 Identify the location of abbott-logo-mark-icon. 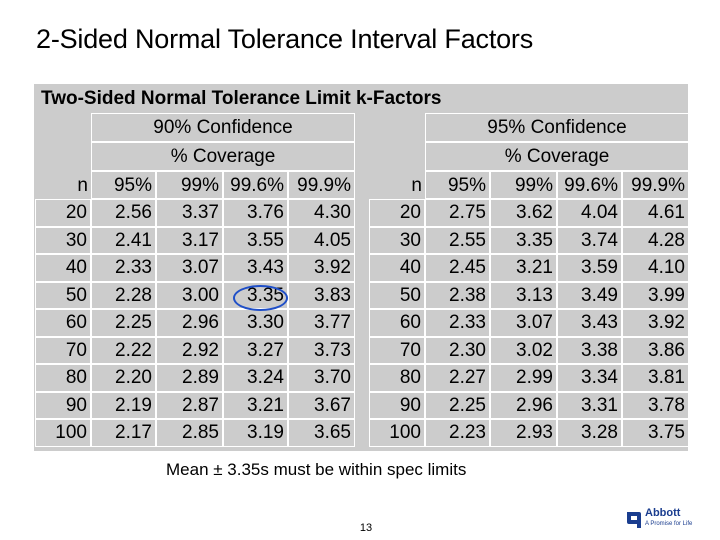
(634, 520).